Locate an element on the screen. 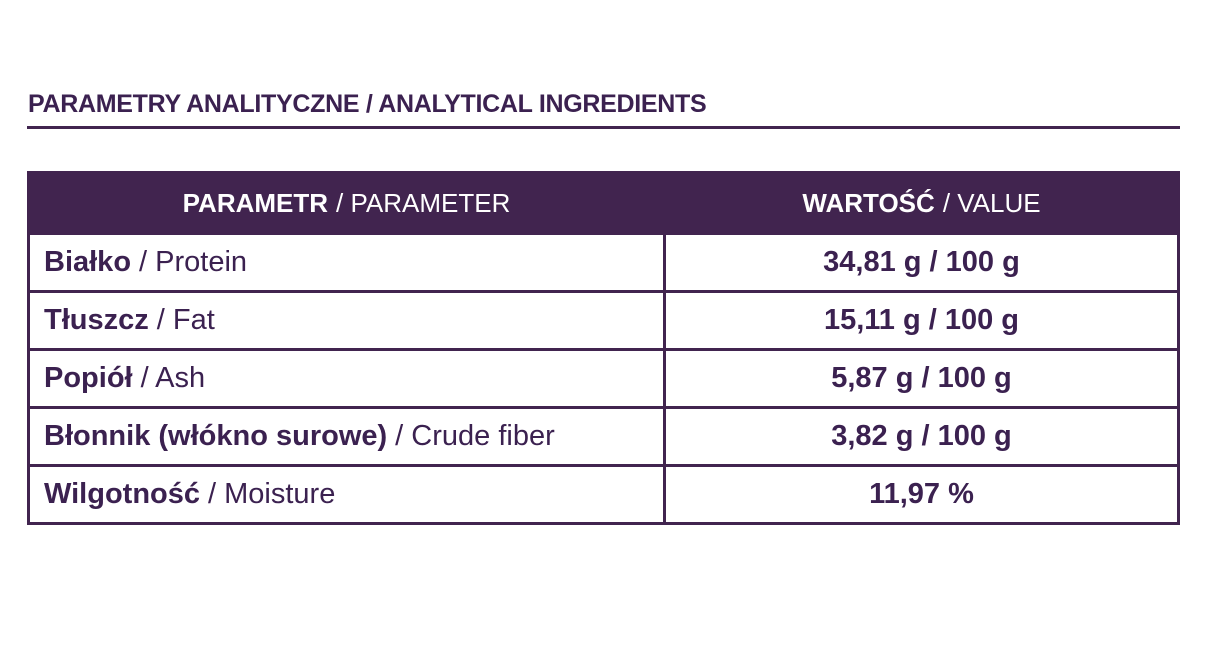 Image resolution: width=1206 pixels, height=647 pixels. parameter-en: / Ash is located at coordinates (173, 378).